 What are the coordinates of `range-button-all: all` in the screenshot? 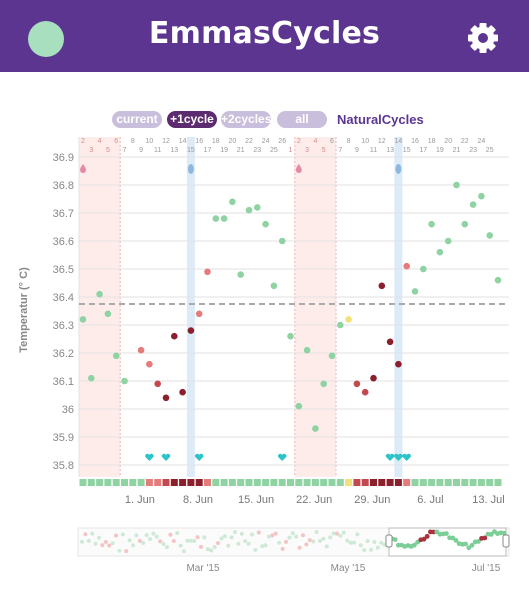 It's located at (302, 119).